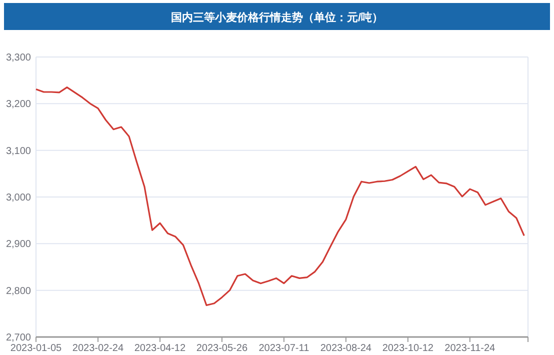  What do you see at coordinates (98, 348) in the screenshot?
I see `x-tick-label: 2023-02-24` at bounding box center [98, 348].